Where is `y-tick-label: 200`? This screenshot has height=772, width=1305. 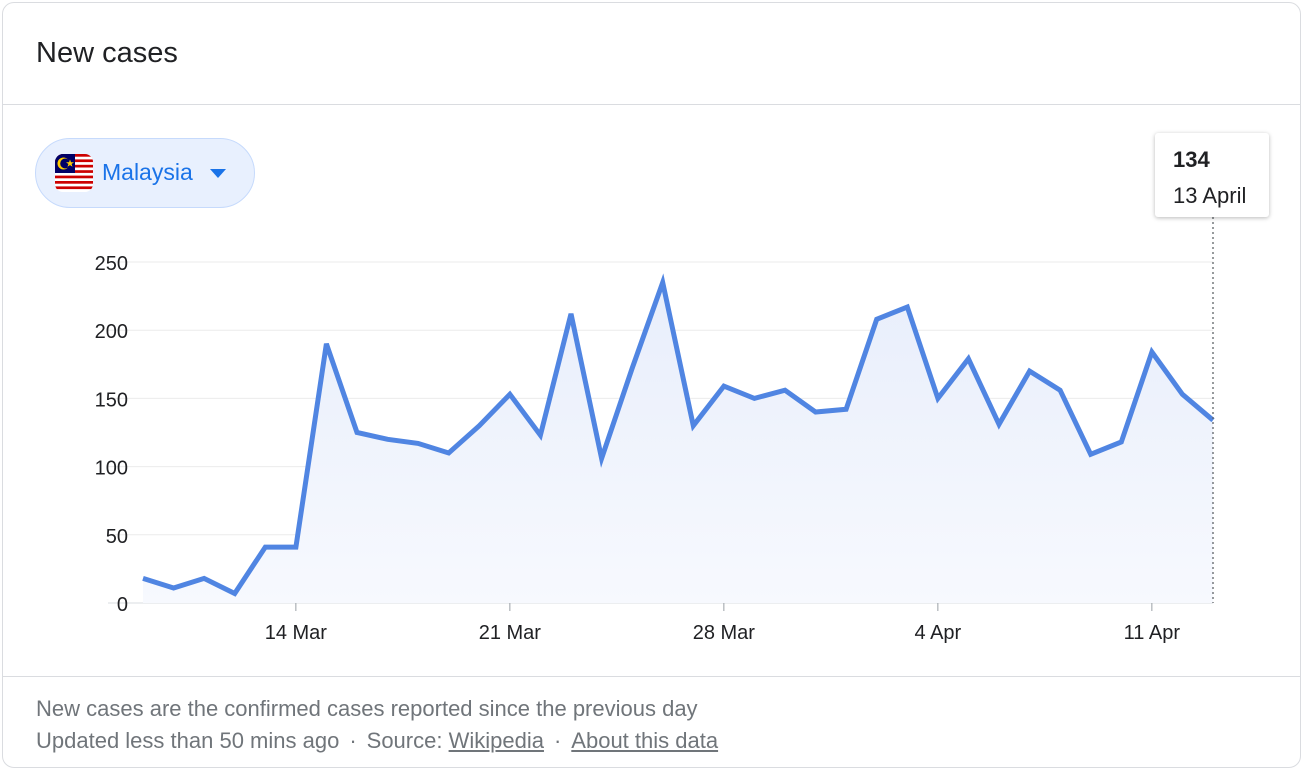 y-tick-label: 200 is located at coordinates (111, 332).